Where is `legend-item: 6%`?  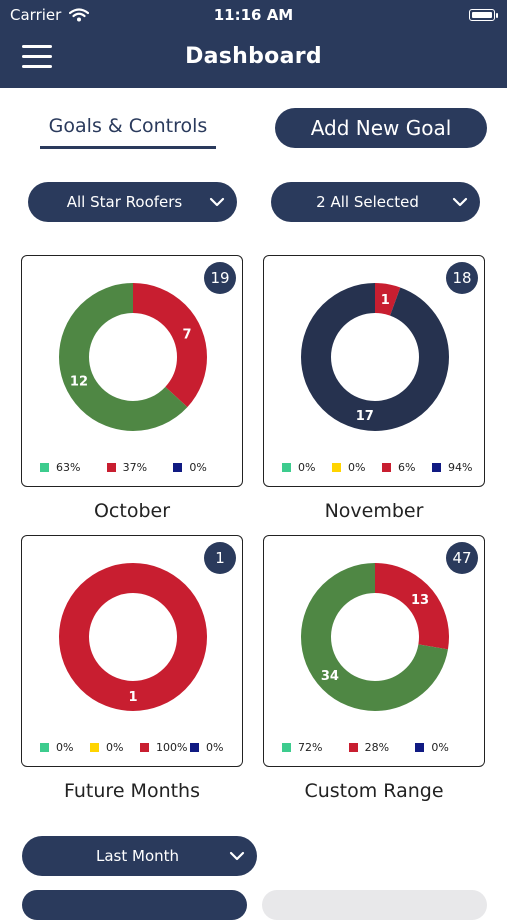 legend-item: 6% is located at coordinates (398, 468).